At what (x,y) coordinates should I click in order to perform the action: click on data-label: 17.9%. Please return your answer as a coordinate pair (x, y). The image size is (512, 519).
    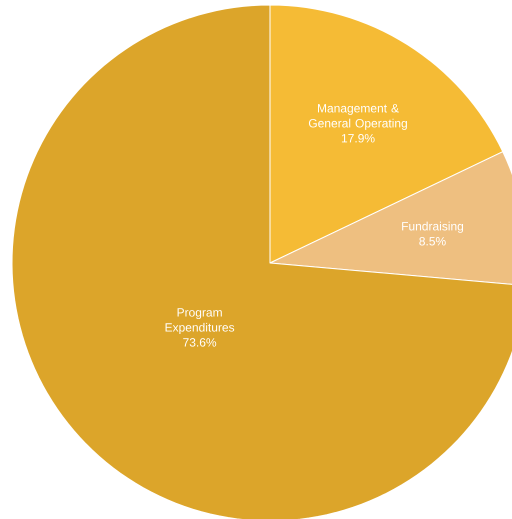
    Looking at the image, I should click on (358, 138).